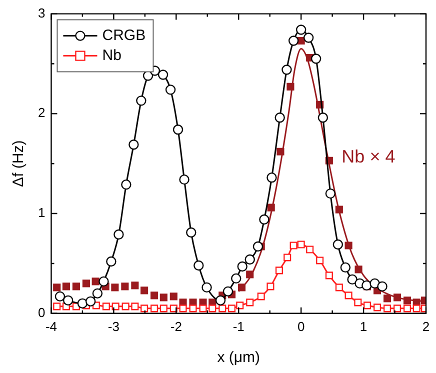  Describe the element at coordinates (42, 112) in the screenshot. I see `y-tick-label: 2` at that location.